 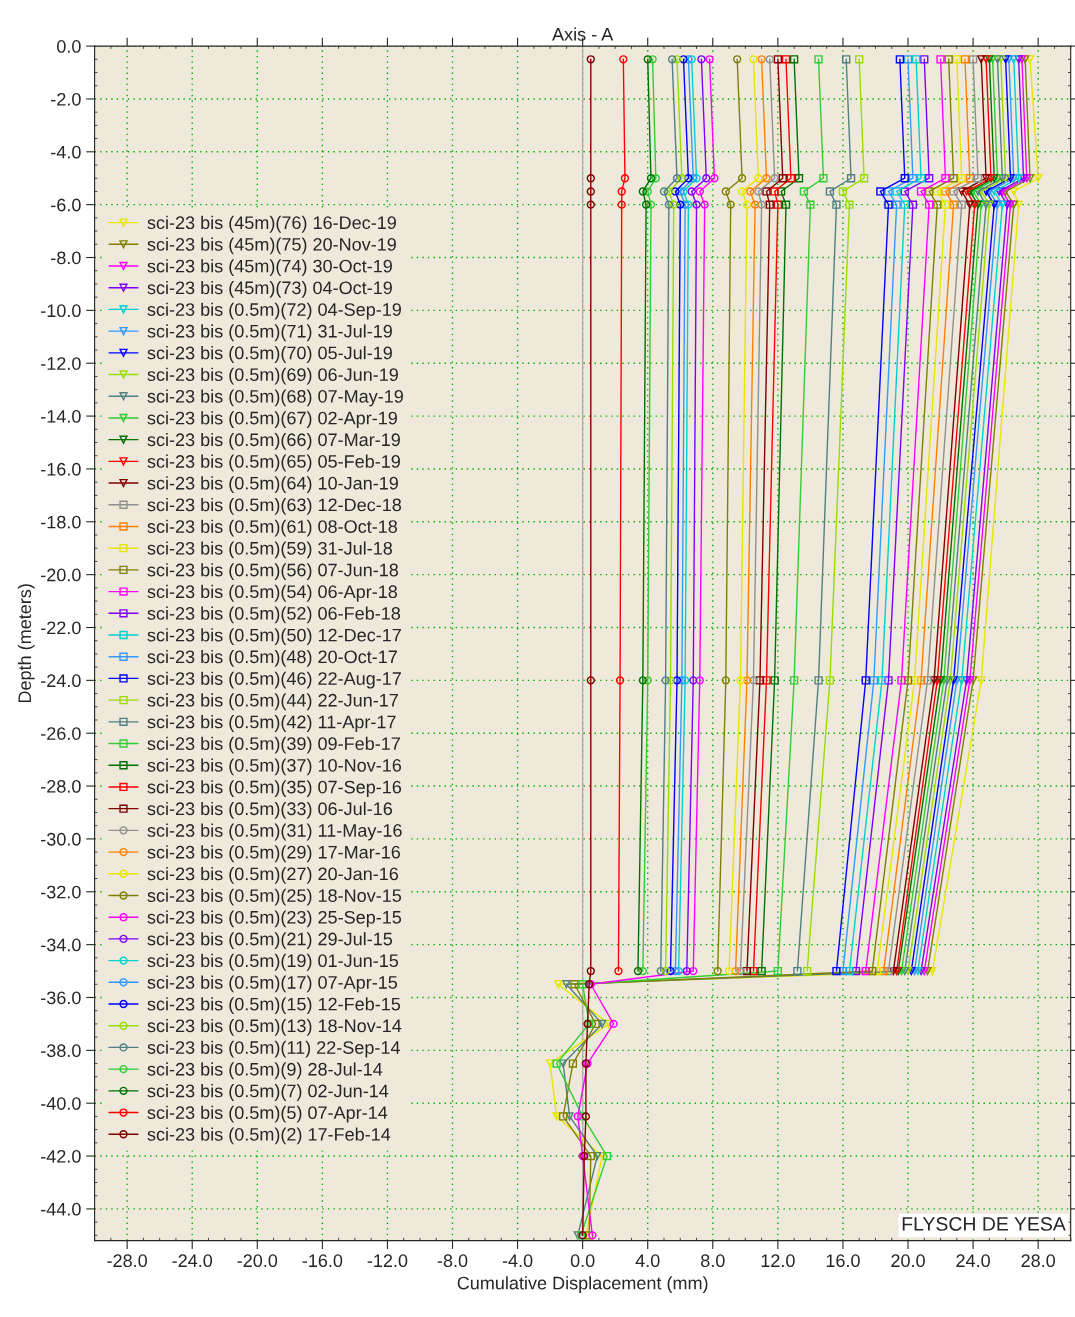 What do you see at coordinates (274, 311) in the screenshot?
I see `legend-label: sci-23 bis (0.5m)(72) 04-Sep-19` at bounding box center [274, 311].